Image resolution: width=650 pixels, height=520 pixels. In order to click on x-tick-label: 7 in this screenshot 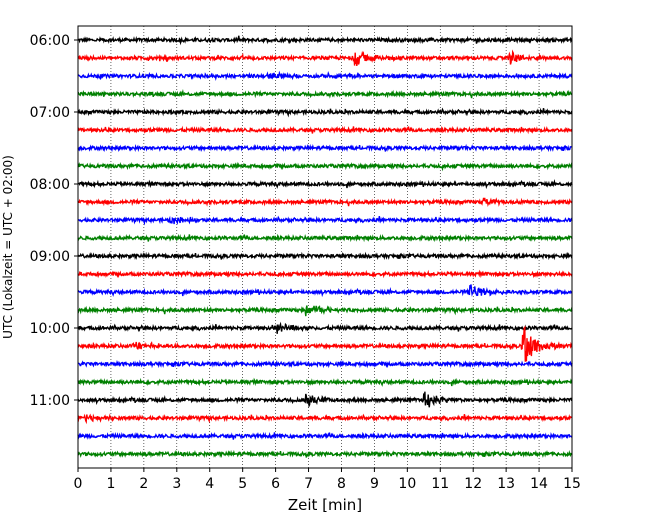, I will do `click(308, 484)`.